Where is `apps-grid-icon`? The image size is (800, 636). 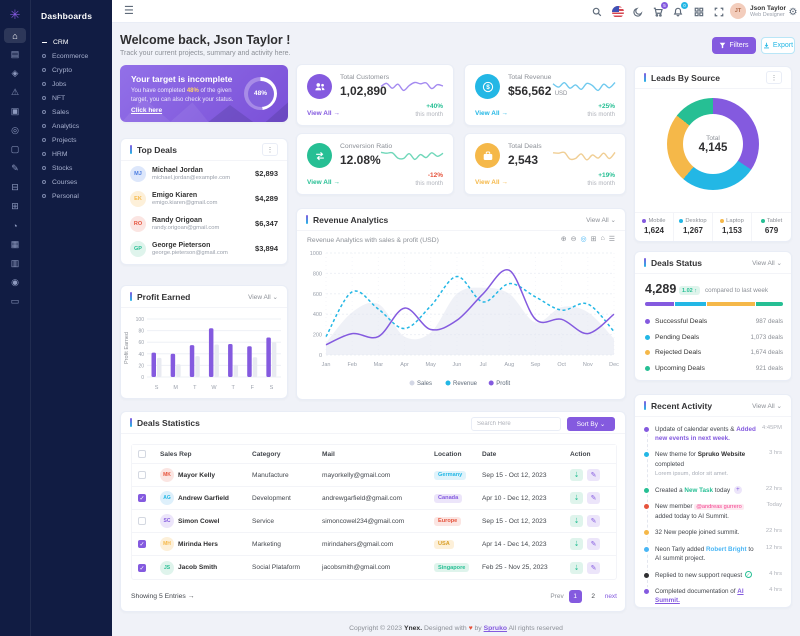
apps-grid-icon is located at coordinates (699, 12).